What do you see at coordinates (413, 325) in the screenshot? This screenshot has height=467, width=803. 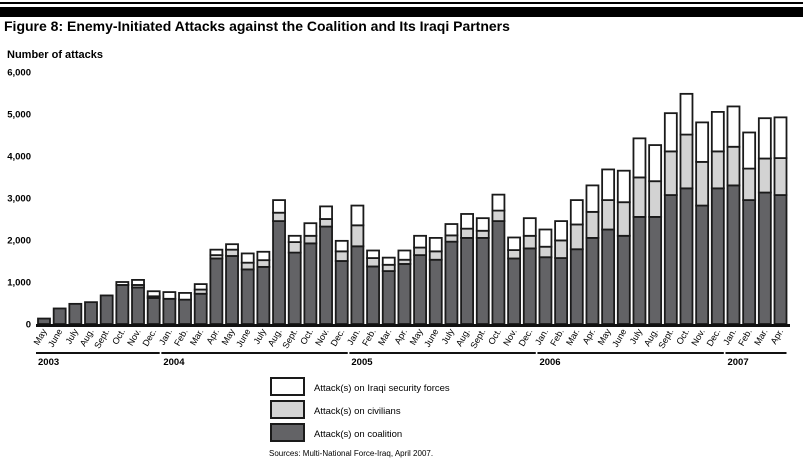 I see `x-axis-line` at bounding box center [413, 325].